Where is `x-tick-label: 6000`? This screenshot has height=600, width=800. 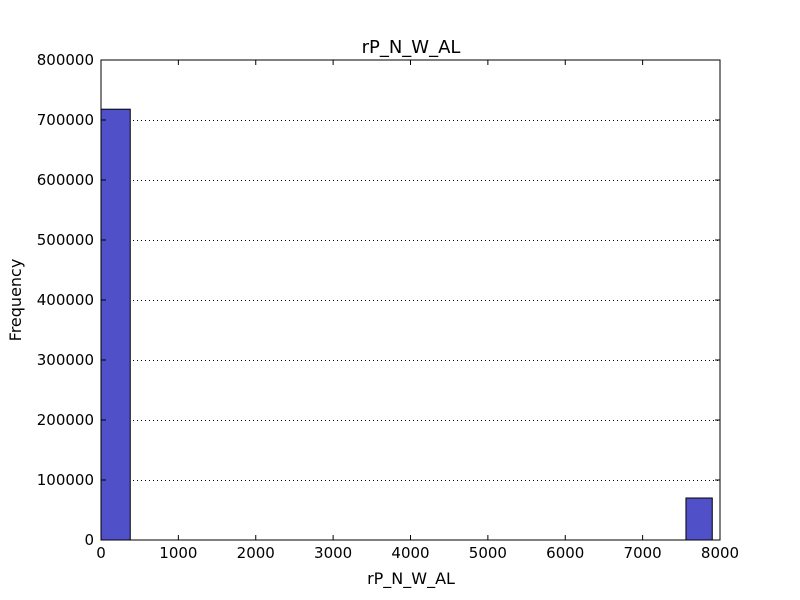 x-tick-label: 6000 is located at coordinates (565, 553).